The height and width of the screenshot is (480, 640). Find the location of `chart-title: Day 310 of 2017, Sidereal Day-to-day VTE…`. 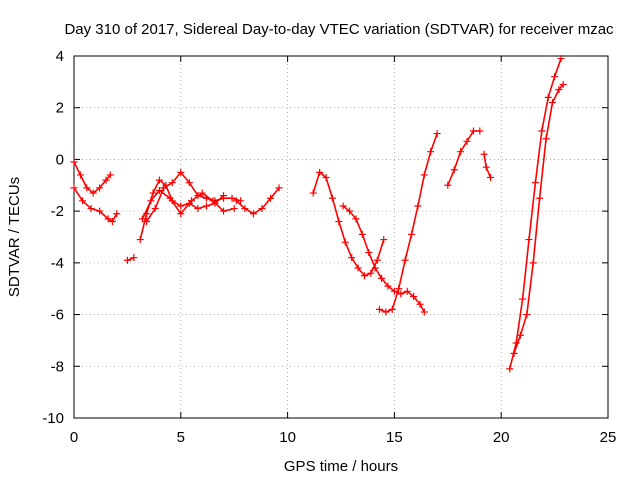

chart-title: Day 310 of 2017, Sidereal Day-to-day VTE… is located at coordinates (339, 29).